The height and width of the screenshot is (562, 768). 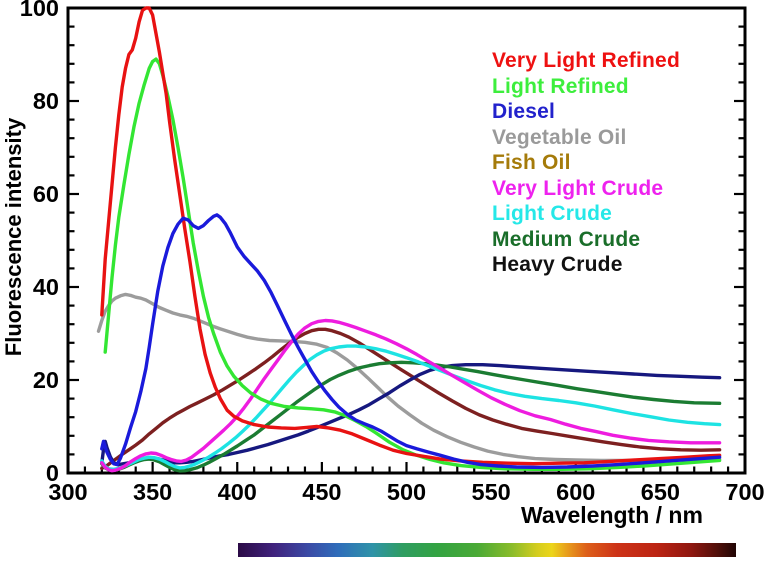 What do you see at coordinates (559, 137) in the screenshot?
I see `legend-item-vegetable-oil: Vegetable Oil` at bounding box center [559, 137].